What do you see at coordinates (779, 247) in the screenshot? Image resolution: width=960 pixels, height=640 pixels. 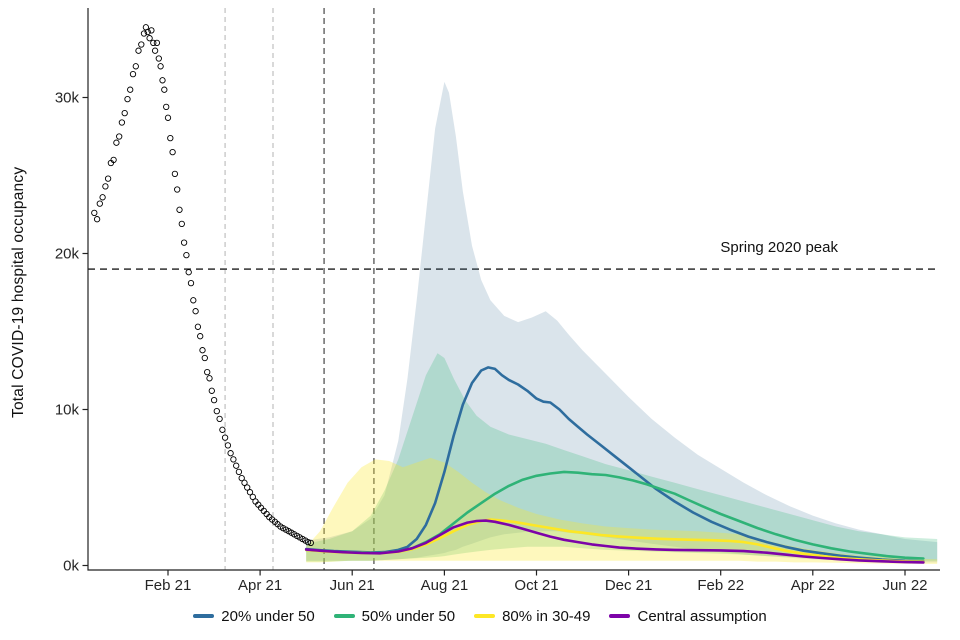 I see `spring-2020-peak-annotation: Spring 2020 peak` at bounding box center [779, 247].